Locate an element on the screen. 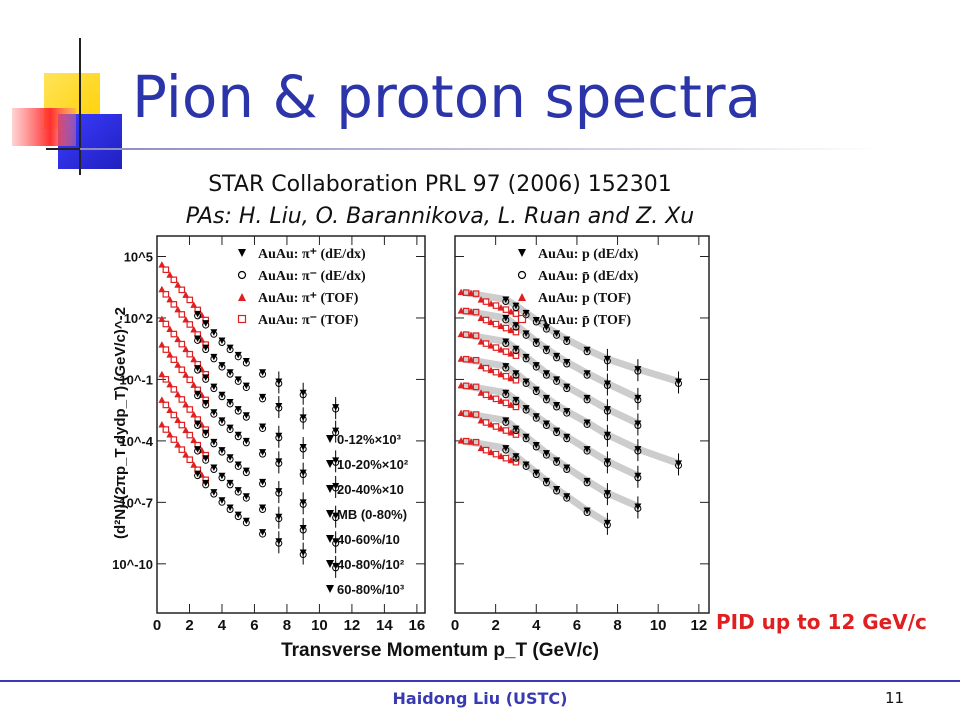  centrality-marker is located at coordinates (330, 464).